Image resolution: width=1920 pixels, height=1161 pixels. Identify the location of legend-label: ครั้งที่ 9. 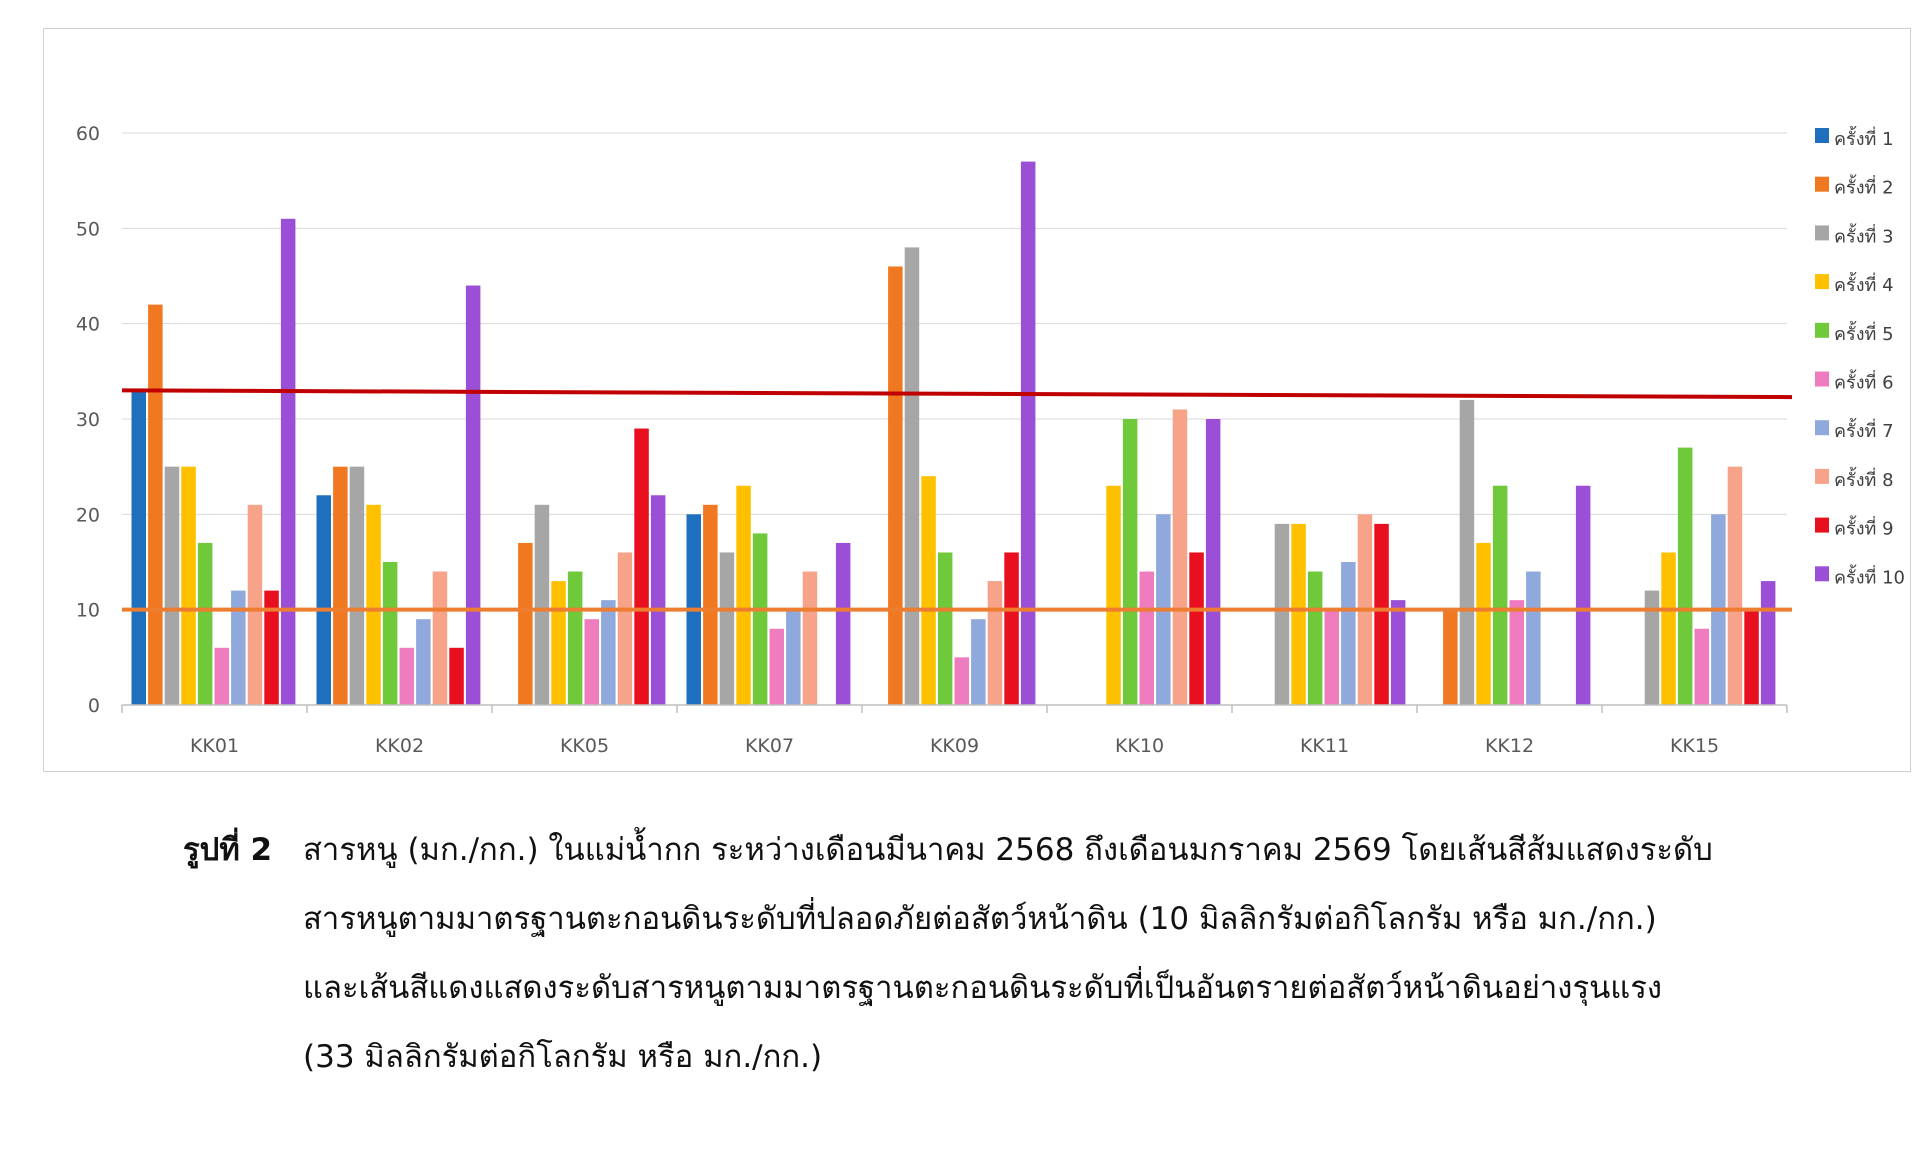
(1864, 528).